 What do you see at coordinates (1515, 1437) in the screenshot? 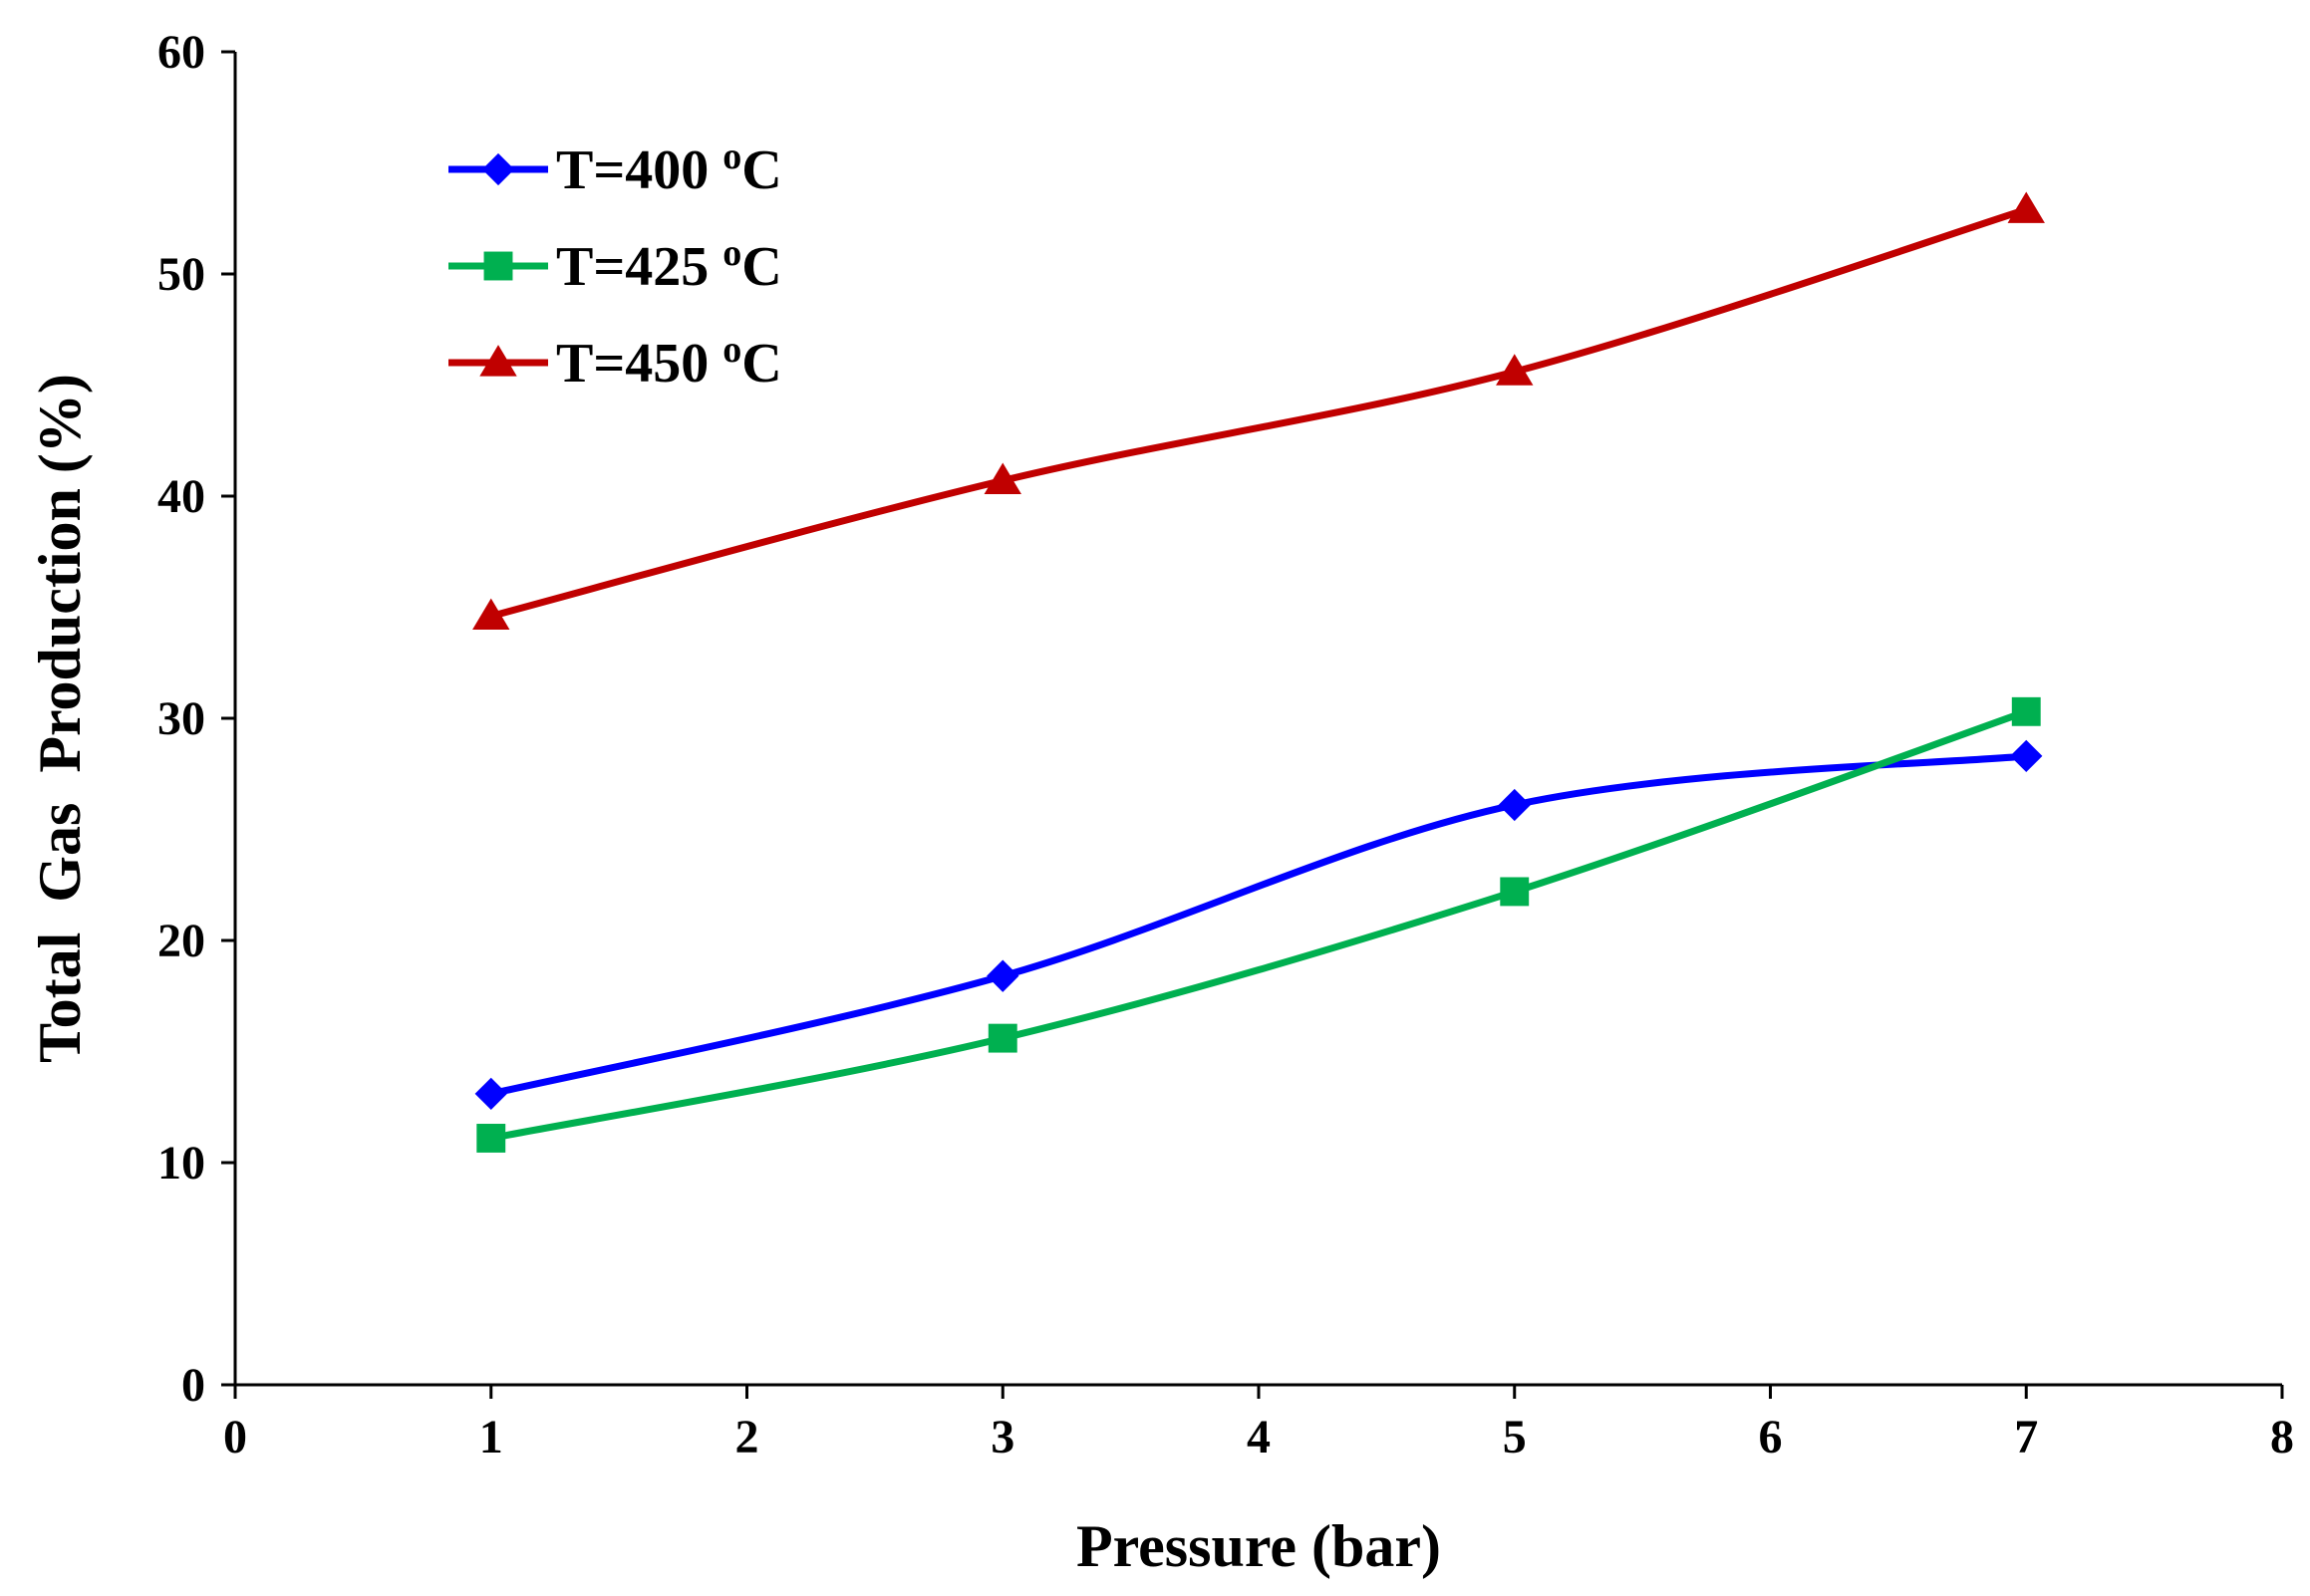
I see `x-tick-label: 5` at bounding box center [1515, 1437].